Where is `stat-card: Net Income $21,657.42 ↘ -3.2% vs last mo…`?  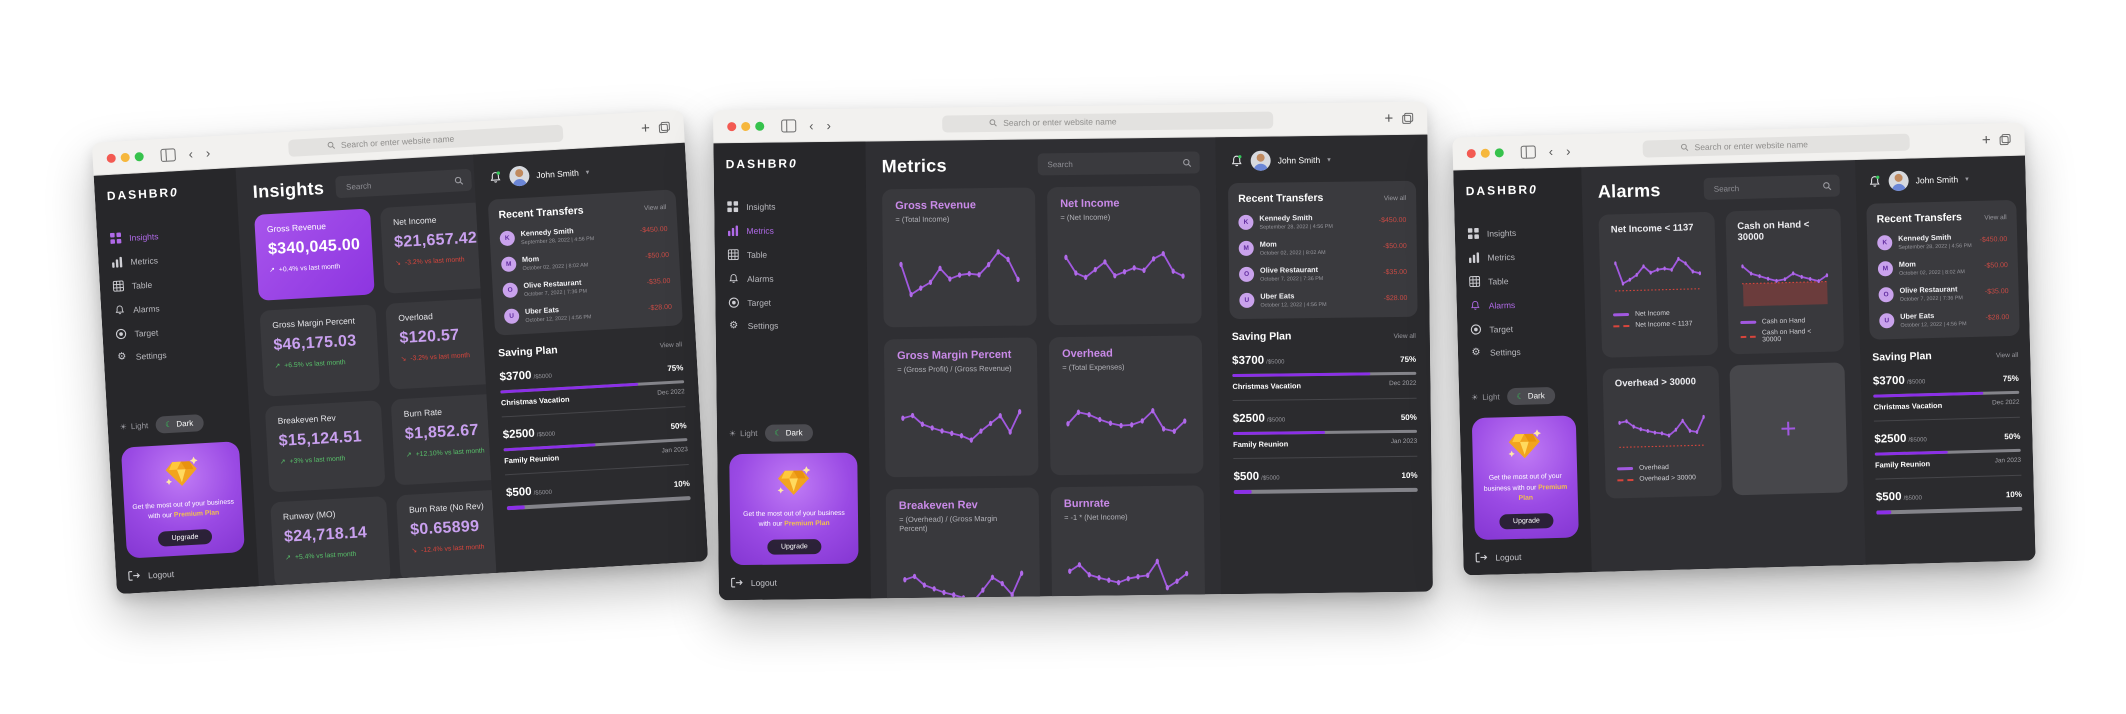
stat-card: Net Income $21,657.42 ↘ -3.2% vs last mo… is located at coordinates (436, 247).